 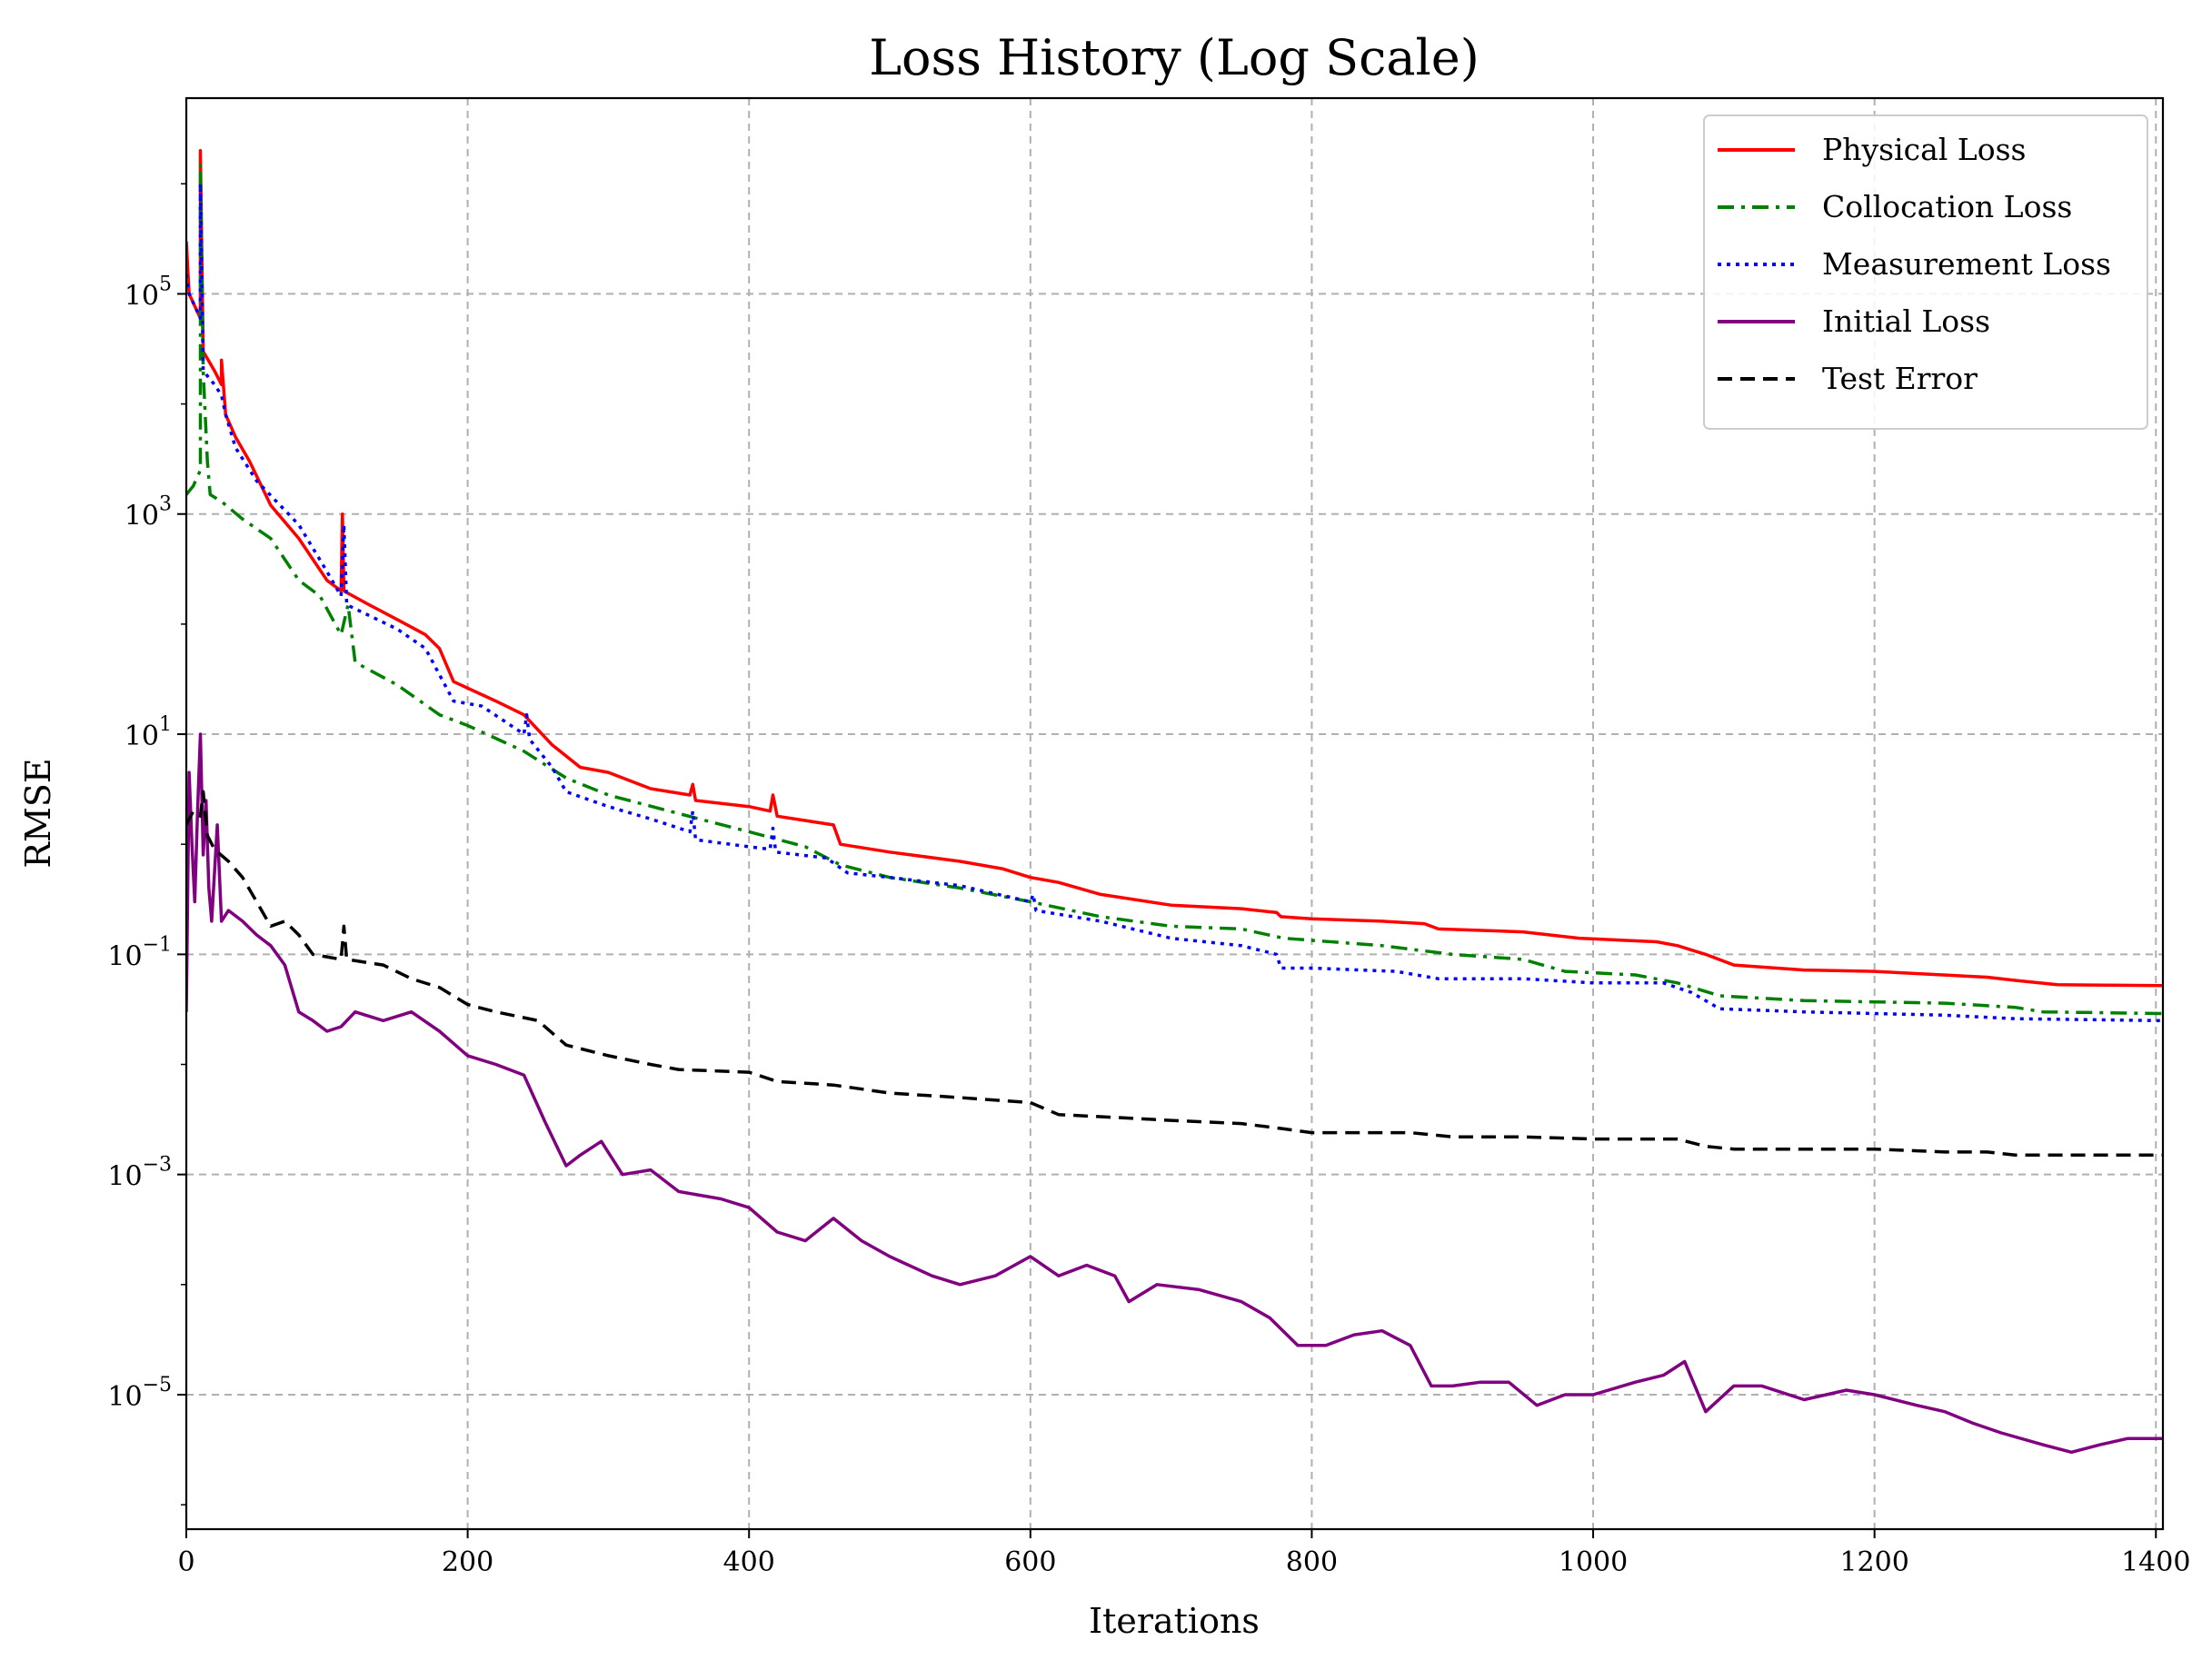 I want to click on x-tick-label: 1200, so click(x=1873, y=1562).